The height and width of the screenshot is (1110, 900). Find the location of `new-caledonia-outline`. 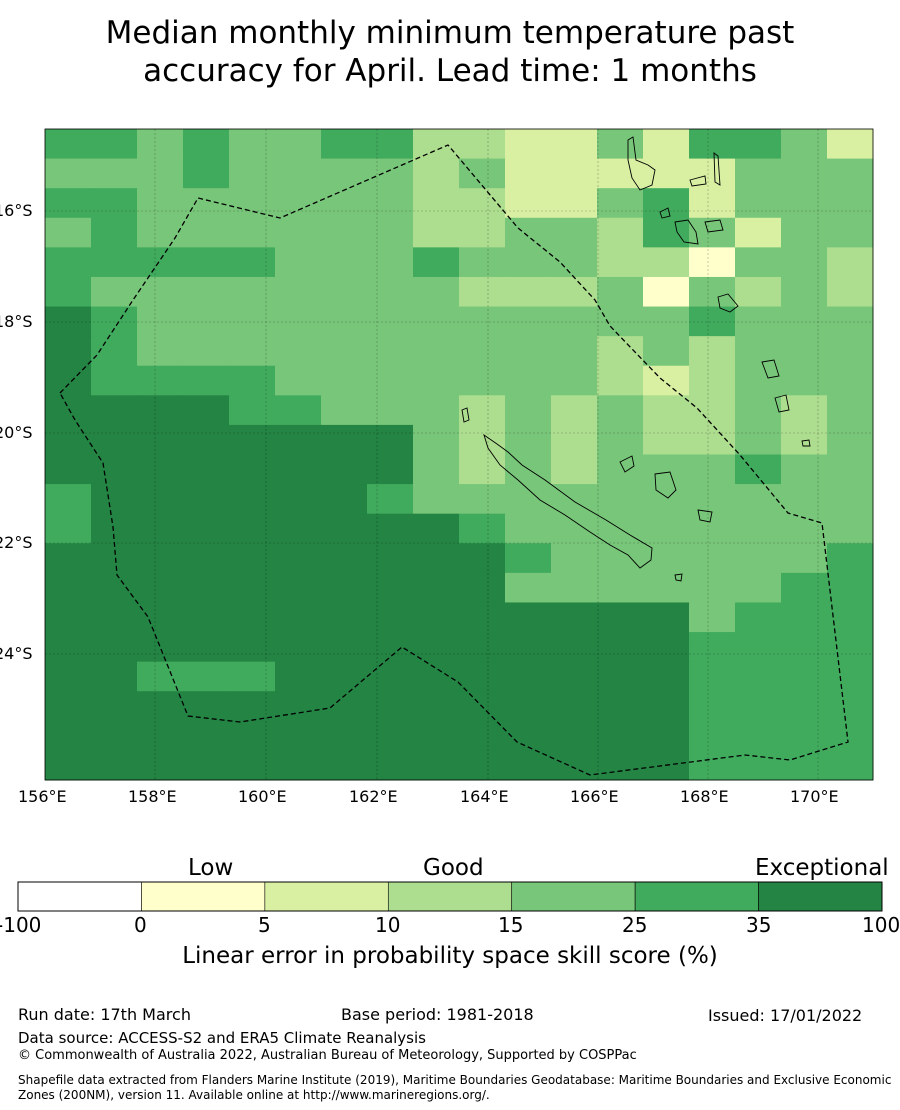

new-caledonia-outline is located at coordinates (568, 501).